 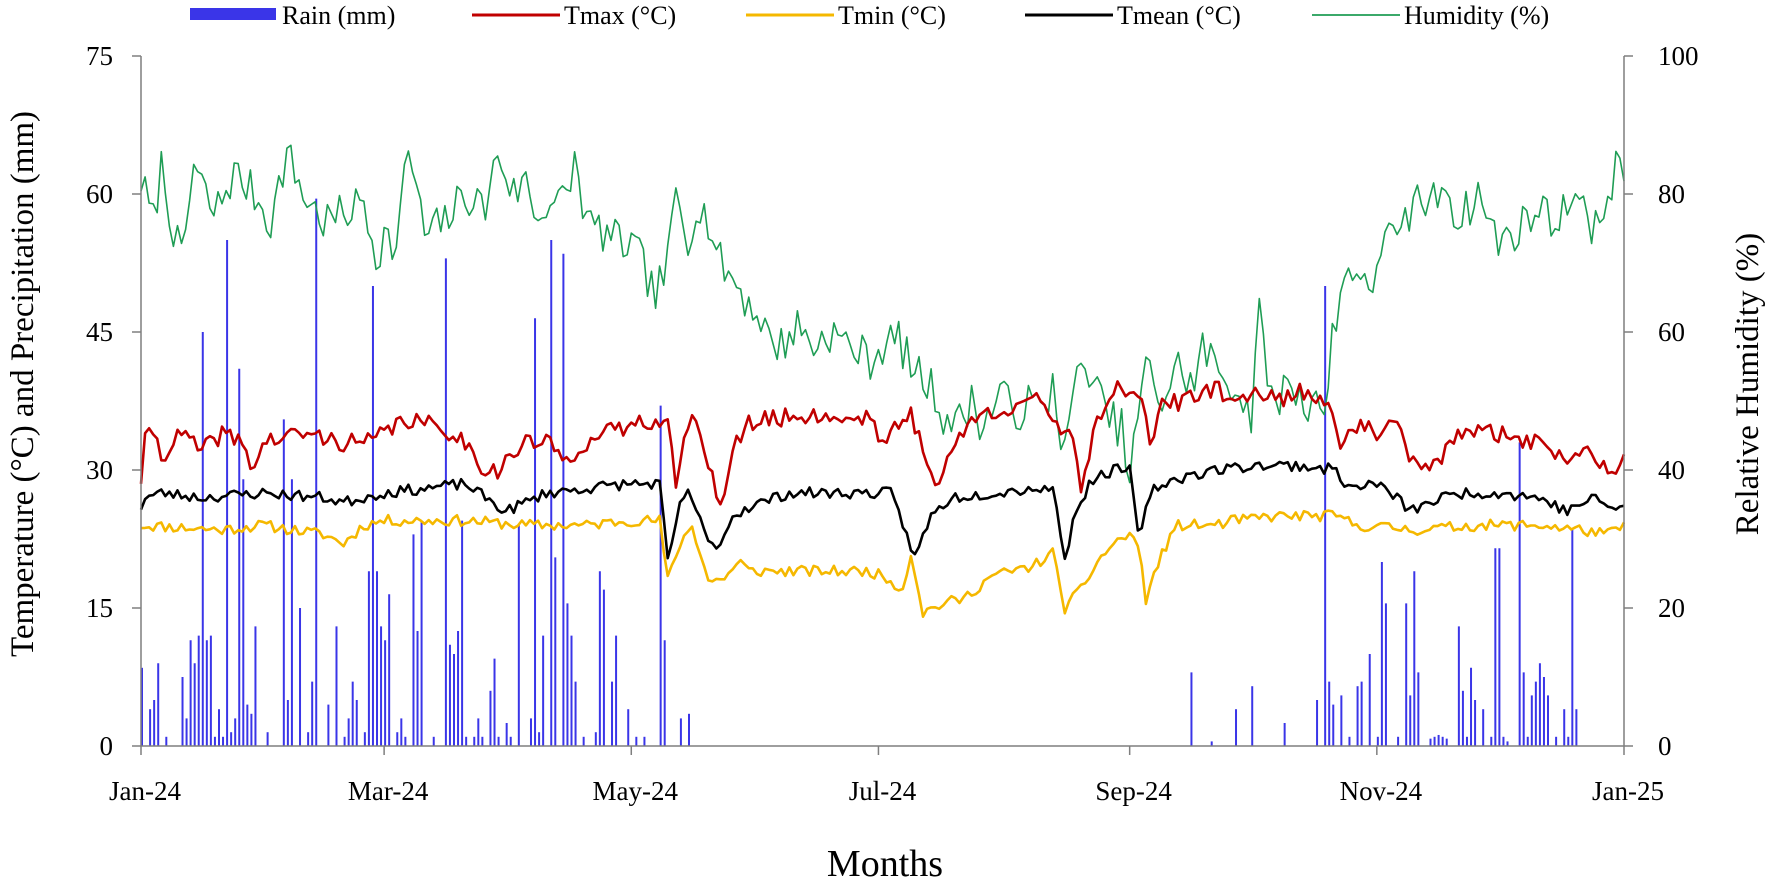 I want to click on y-tick-label-left: 15, so click(x=99, y=608).